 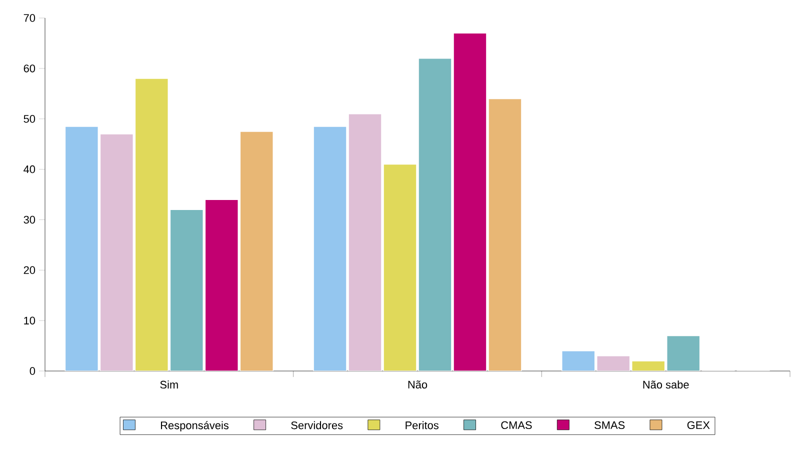 What do you see at coordinates (30, 220) in the screenshot?
I see `y-tick-label: 30` at bounding box center [30, 220].